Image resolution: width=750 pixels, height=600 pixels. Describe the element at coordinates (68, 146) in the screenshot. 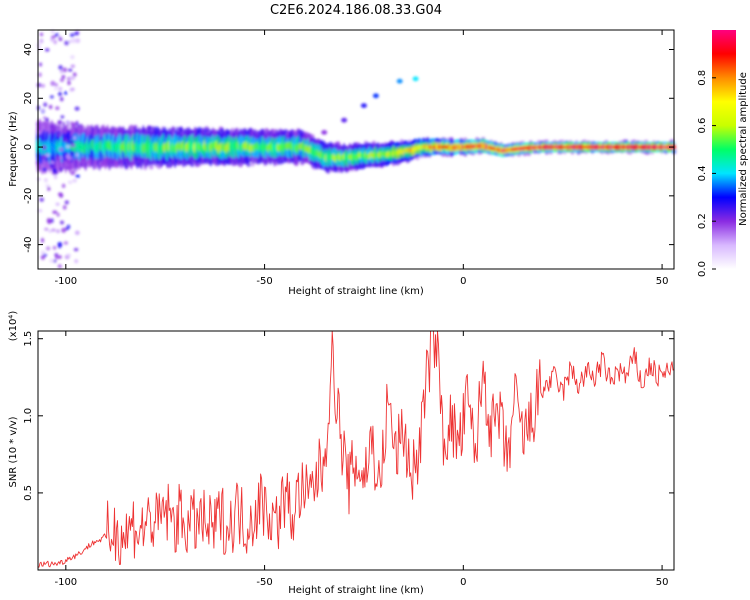

I see `spectrogram-cell-2009` at that location.